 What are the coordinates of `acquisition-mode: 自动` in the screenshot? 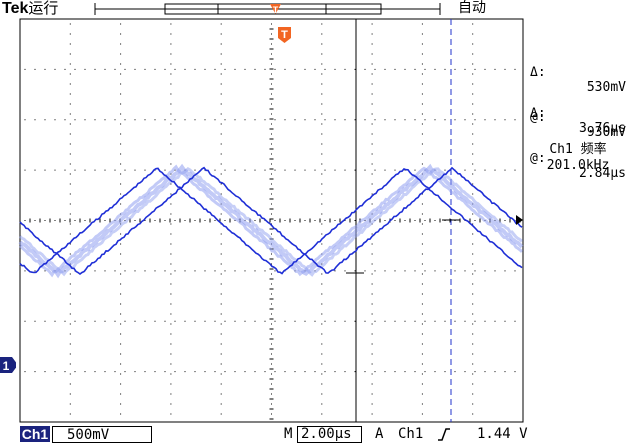 It's located at (472, 8).